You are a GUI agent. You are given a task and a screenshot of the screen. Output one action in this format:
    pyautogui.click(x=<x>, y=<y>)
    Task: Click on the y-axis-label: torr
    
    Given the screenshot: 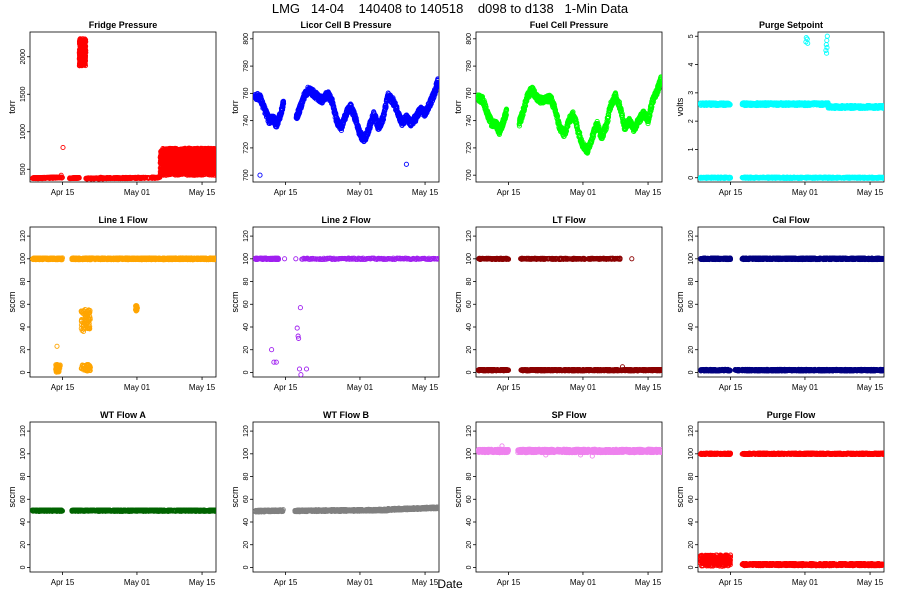 What is the action you would take?
    pyautogui.click(x=12, y=107)
    